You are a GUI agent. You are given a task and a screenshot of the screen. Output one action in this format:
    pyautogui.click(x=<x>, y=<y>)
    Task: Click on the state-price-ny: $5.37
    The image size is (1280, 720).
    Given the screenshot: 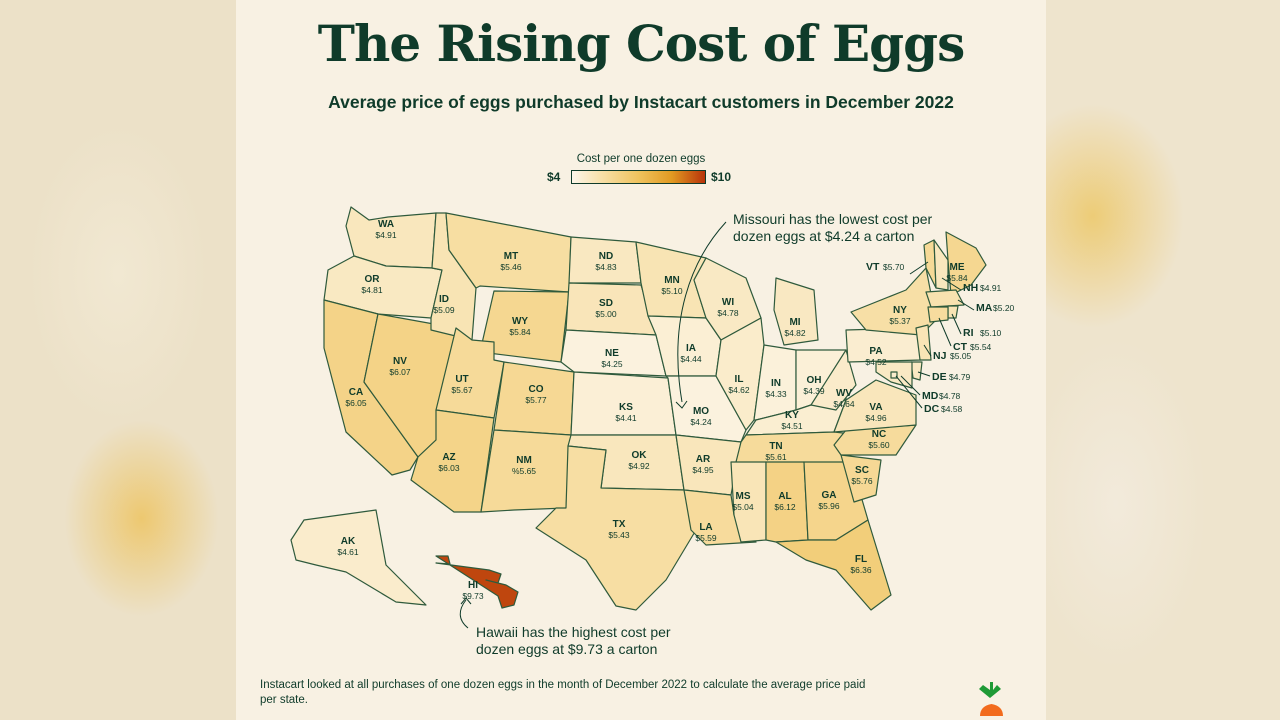 What is the action you would take?
    pyautogui.click(x=900, y=321)
    